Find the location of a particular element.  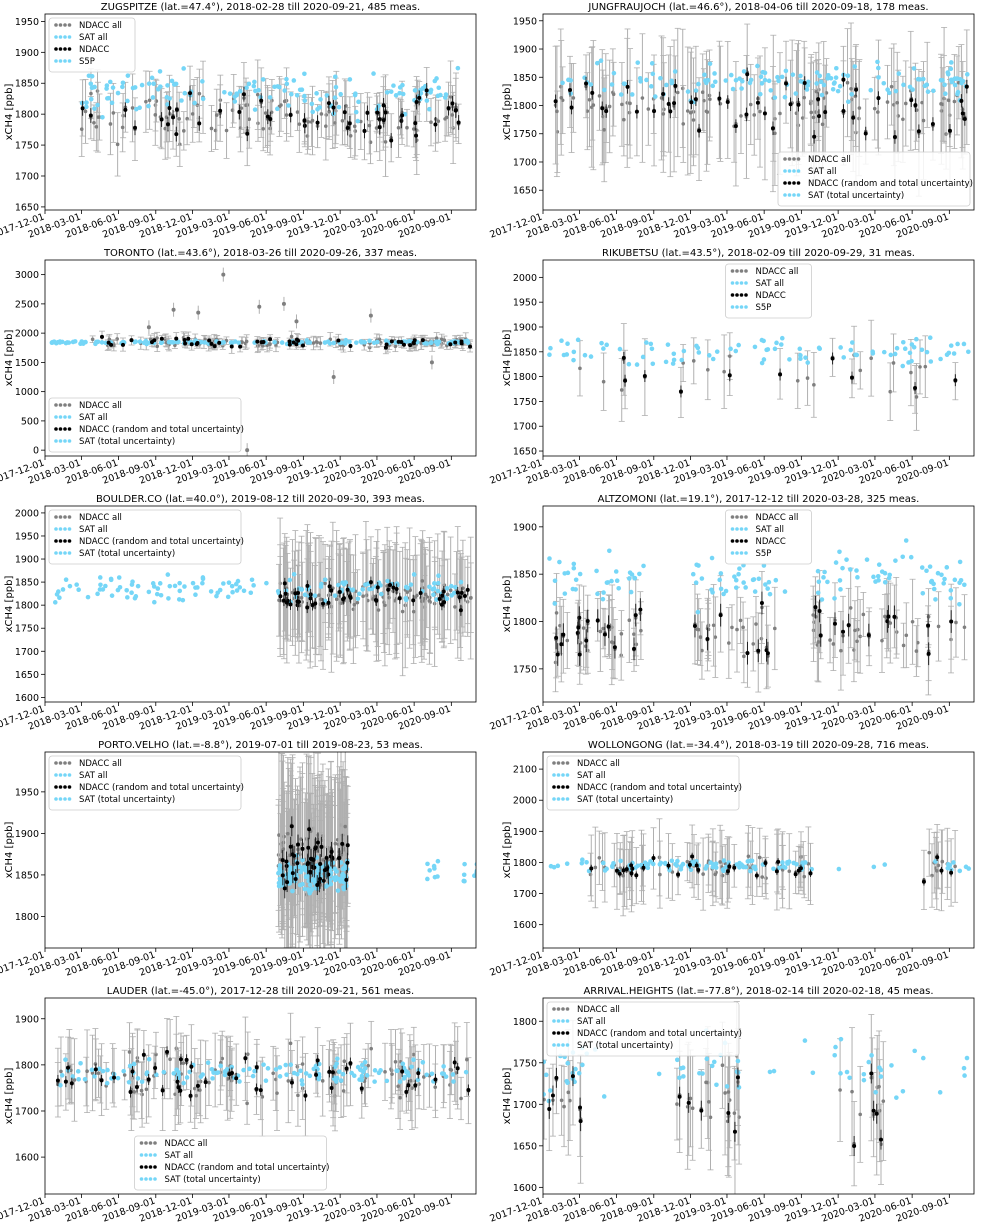

y-tick-label: 1900 is located at coordinates (27, 560).